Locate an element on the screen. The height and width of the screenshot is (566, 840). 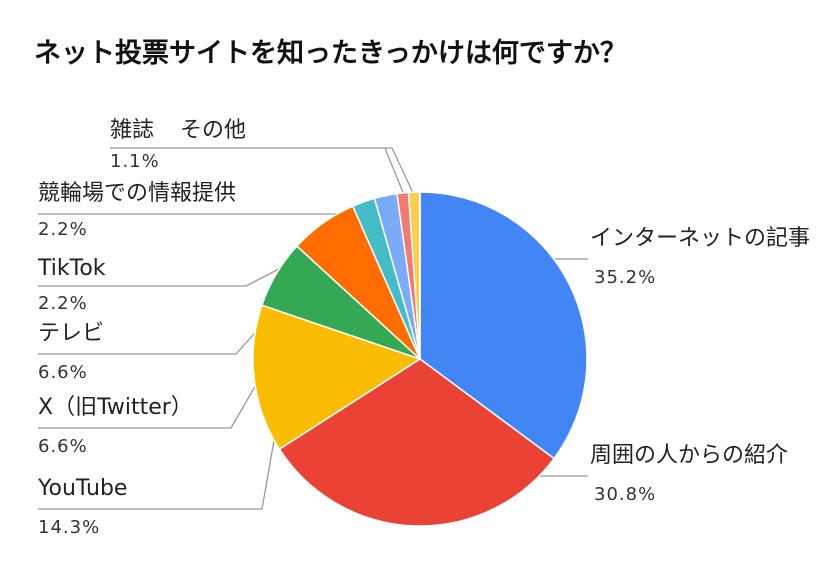
slice-value-label: 35.2% is located at coordinates (625, 277).